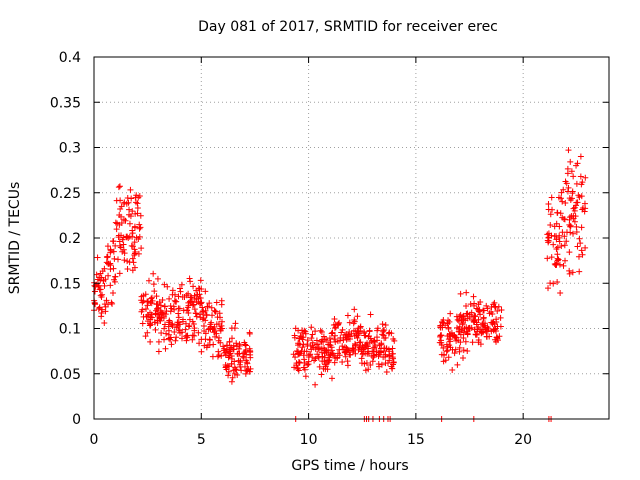 Image resolution: width=640 pixels, height=480 pixels. What do you see at coordinates (70, 330) in the screenshot?
I see `y-tick-label: 0.1` at bounding box center [70, 330].